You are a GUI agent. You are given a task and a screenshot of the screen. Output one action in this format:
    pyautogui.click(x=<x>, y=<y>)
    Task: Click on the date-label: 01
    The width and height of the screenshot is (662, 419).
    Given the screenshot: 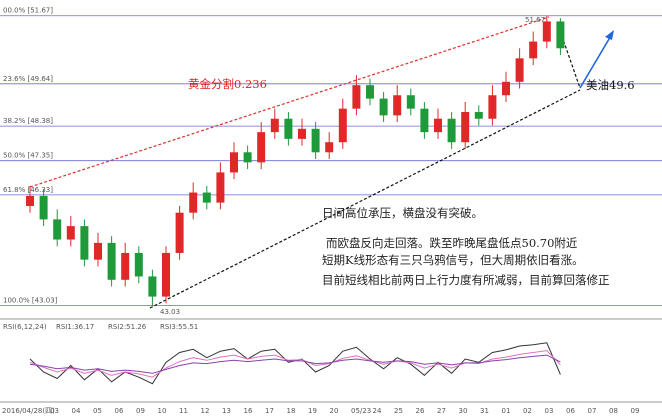 What is the action you would take?
    pyautogui.click(x=506, y=411)
    